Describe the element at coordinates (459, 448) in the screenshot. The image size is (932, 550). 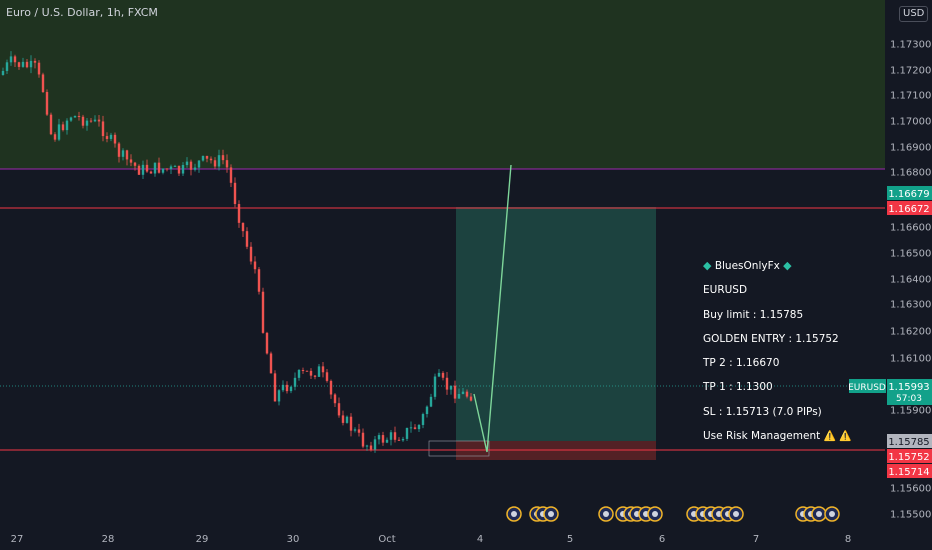
I see `entry-box` at that location.